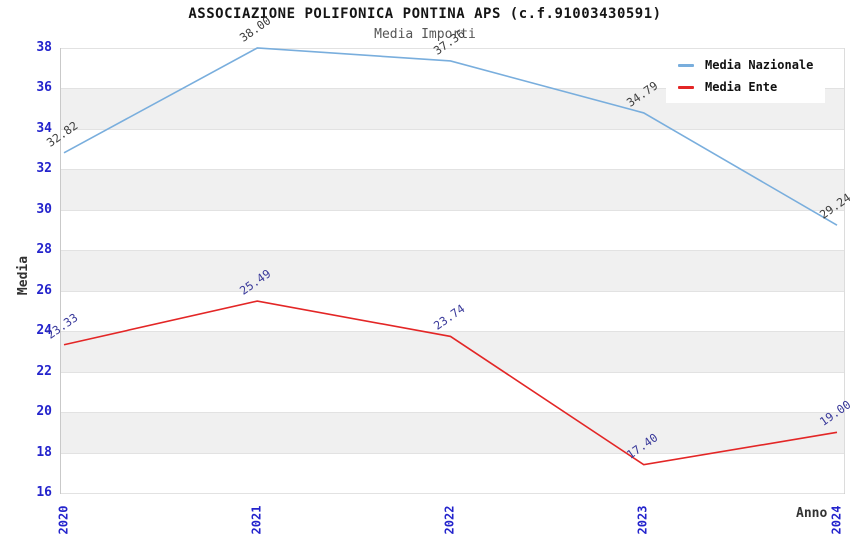  I want to click on y-tick: 36, so click(44, 88).